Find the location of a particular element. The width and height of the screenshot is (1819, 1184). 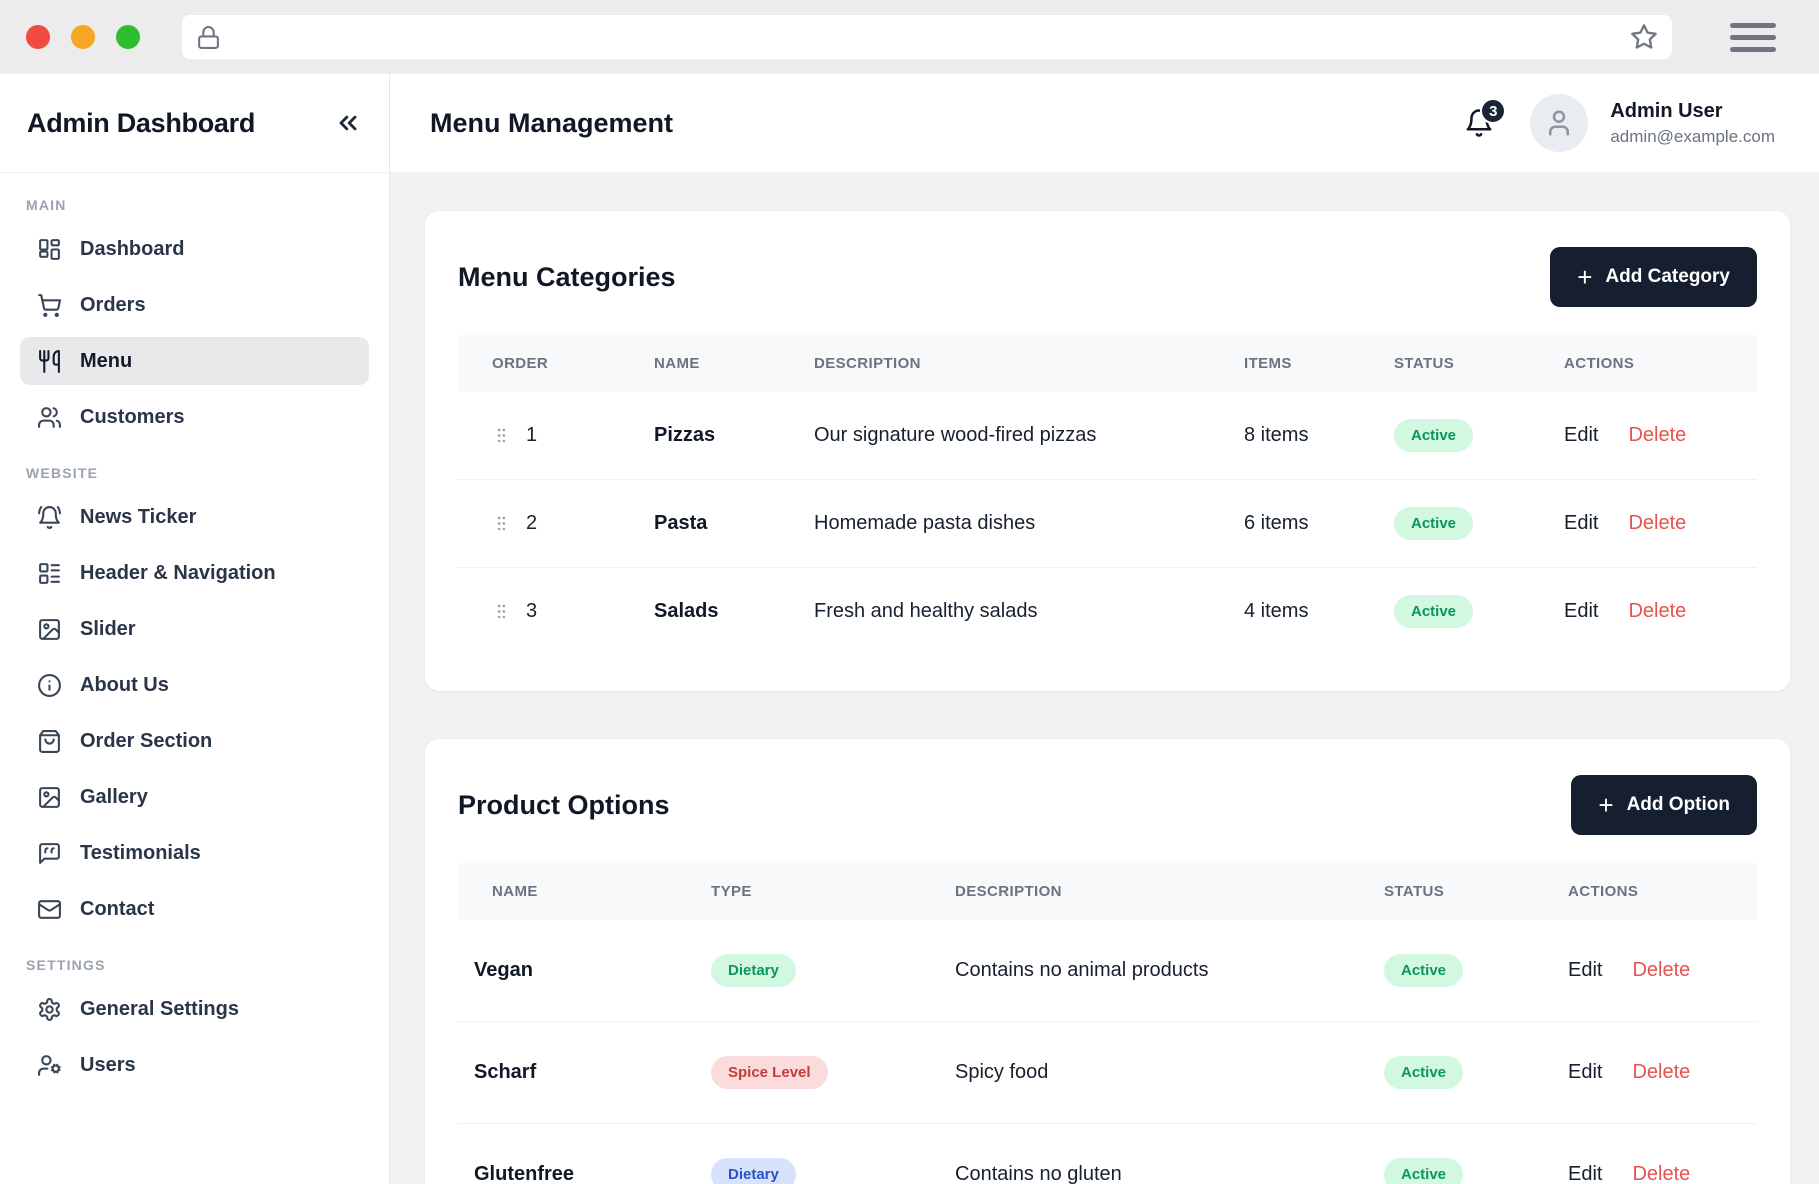

sidebar-item-general-settings: General Settings is located at coordinates (194, 1009).